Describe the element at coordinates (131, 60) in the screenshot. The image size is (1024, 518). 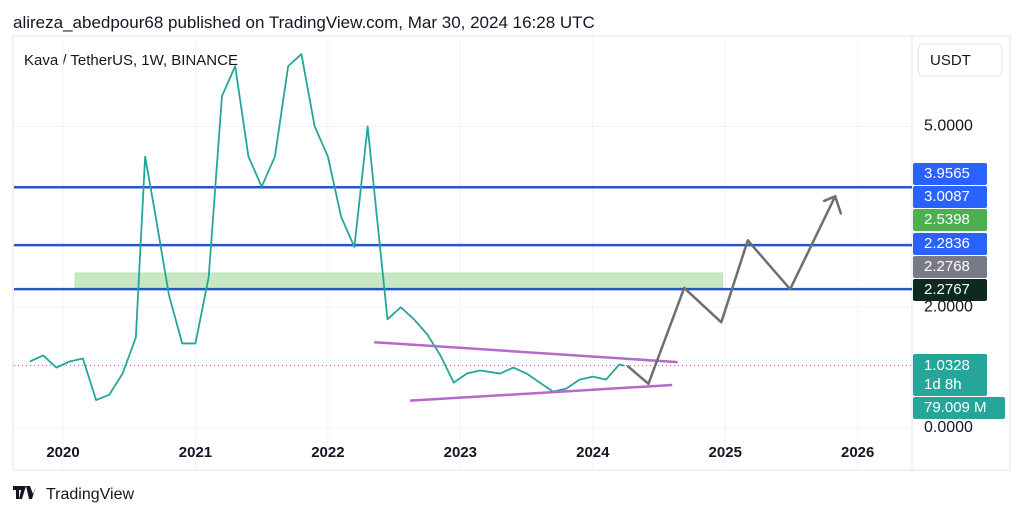
I see `chart-title: Kava / TetherUS, 1W, BINANCE` at that location.